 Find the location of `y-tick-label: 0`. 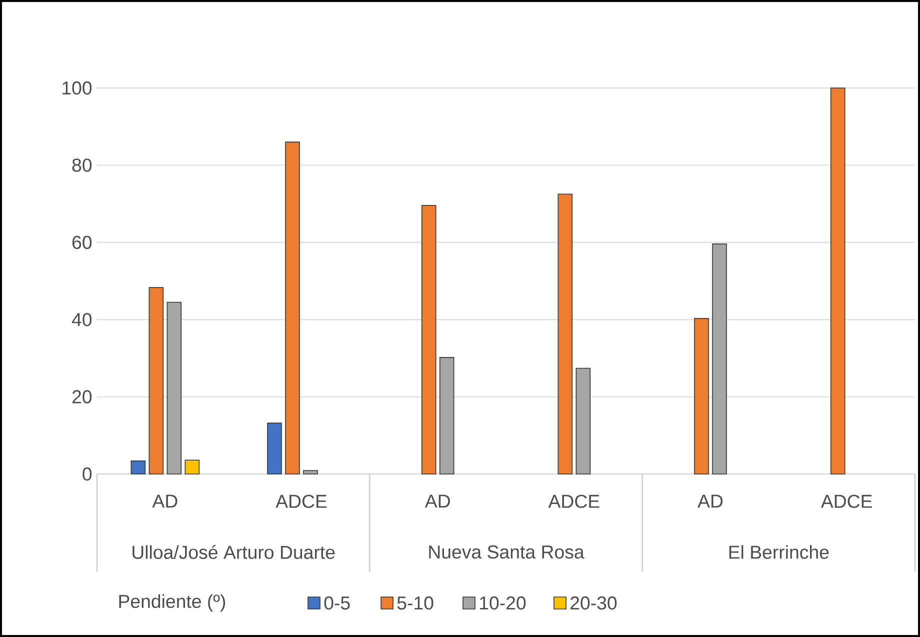

y-tick-label: 0 is located at coordinates (87, 474).